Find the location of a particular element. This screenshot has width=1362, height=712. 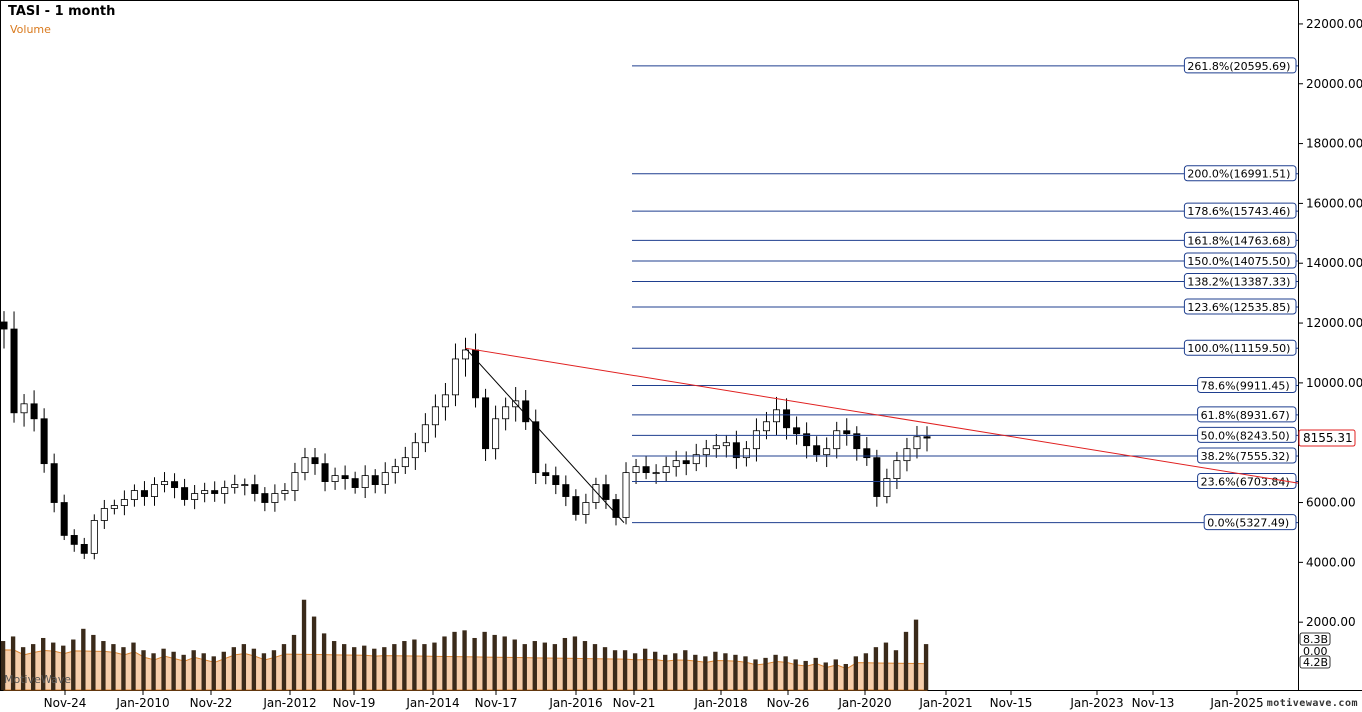

fib-level-label: 78.6%(9911.45) is located at coordinates (1245, 386).